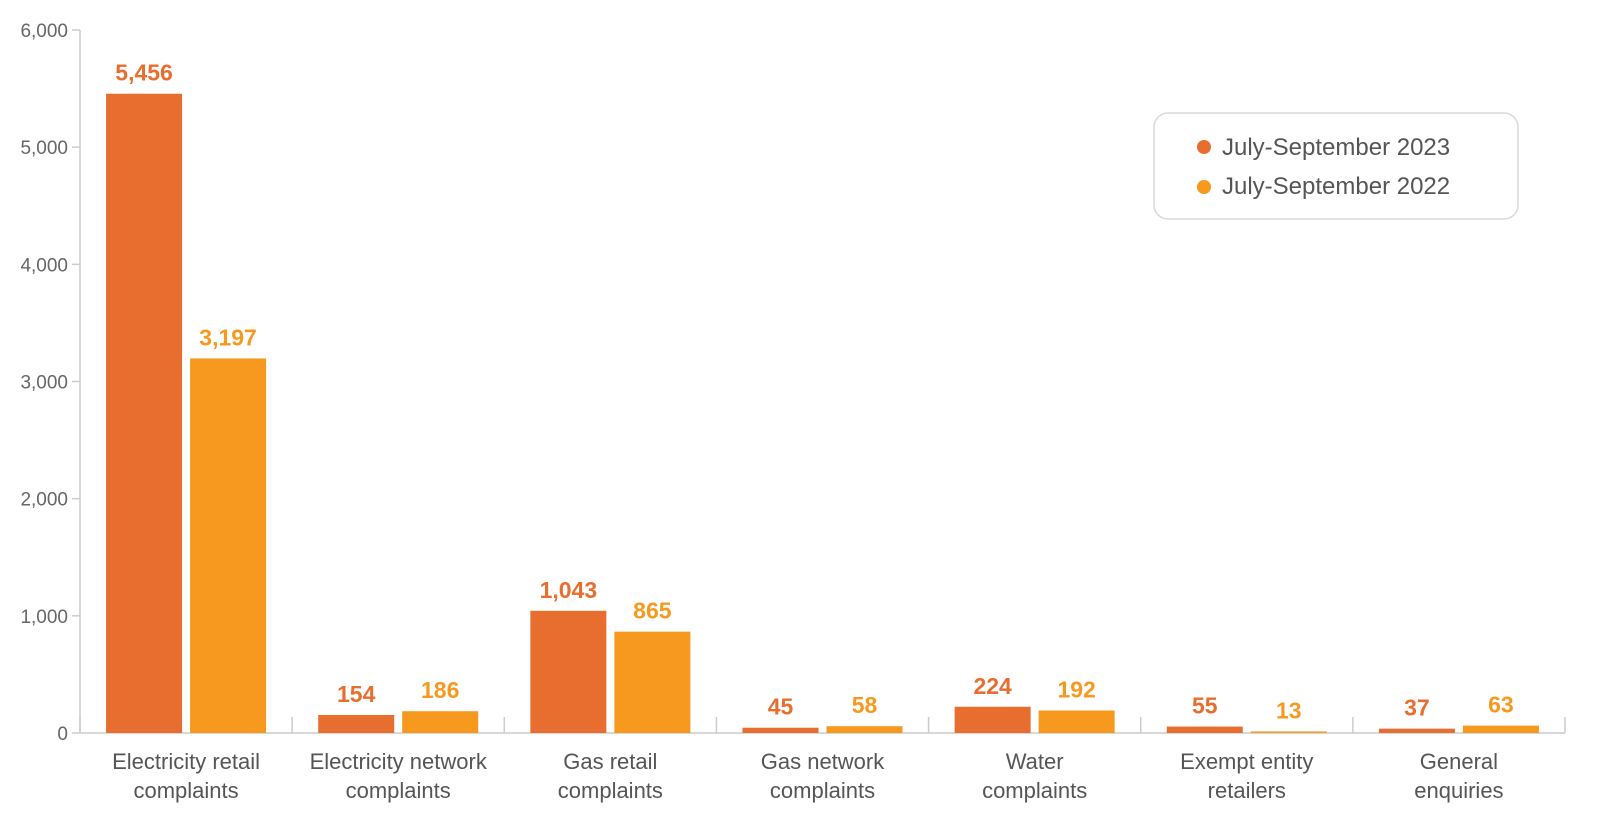 This screenshot has width=1600, height=823. Describe the element at coordinates (1459, 761) in the screenshot. I see `category-label: General` at that location.